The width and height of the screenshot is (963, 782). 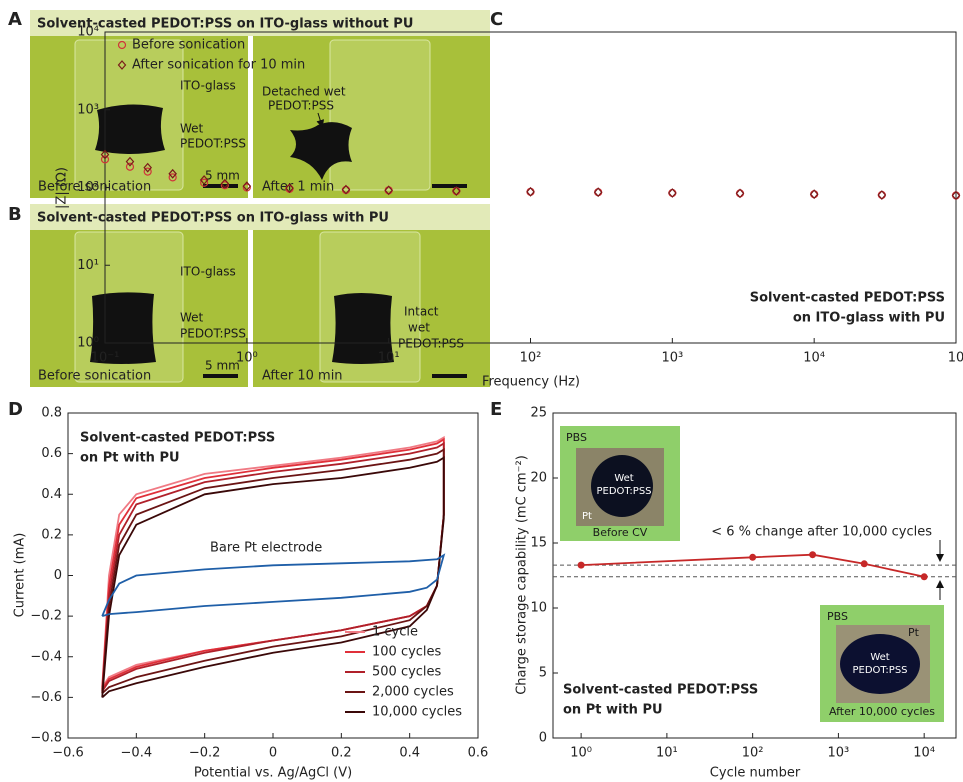 What do you see at coordinates (320, 120) in the screenshot?
I see `arrow` at bounding box center [320, 120].